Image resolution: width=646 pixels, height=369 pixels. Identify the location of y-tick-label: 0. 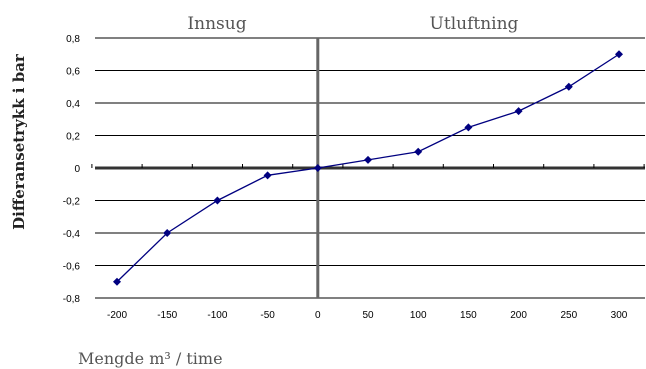
(77, 169).